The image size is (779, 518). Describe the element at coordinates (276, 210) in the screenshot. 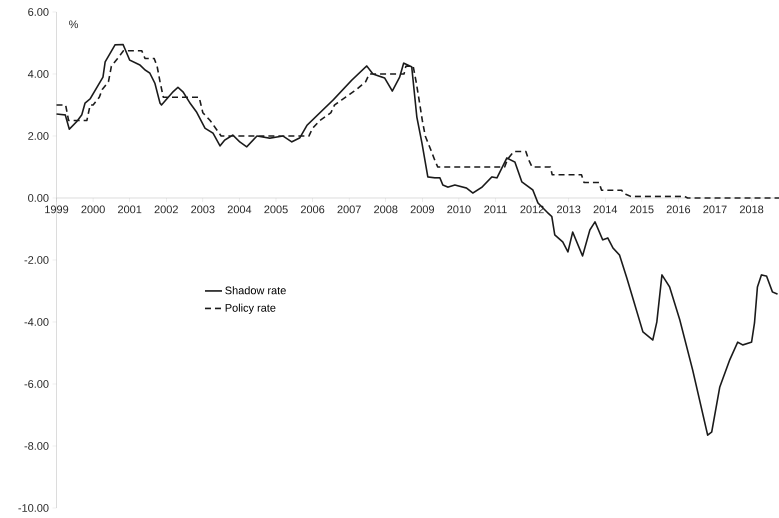

I see `x-tick-label: 2005` at that location.